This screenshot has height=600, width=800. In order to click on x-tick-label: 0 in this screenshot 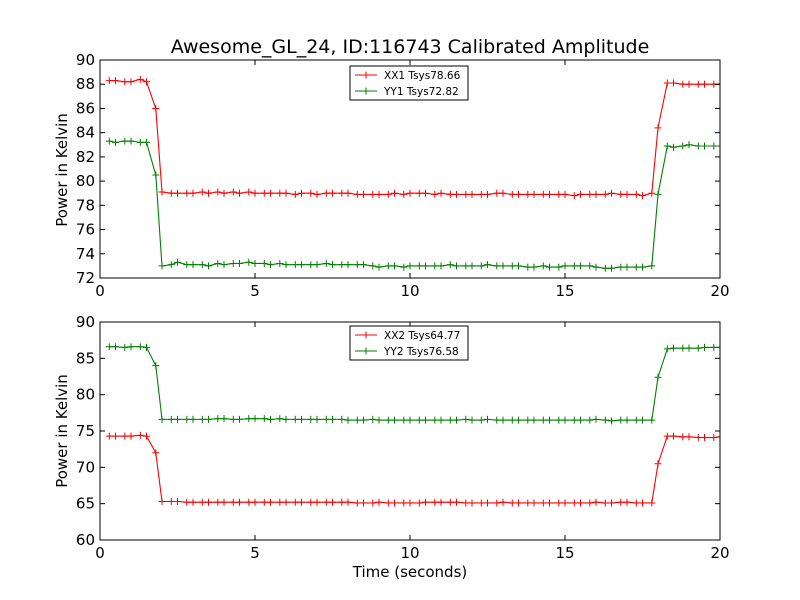, I will do `click(100, 291)`.